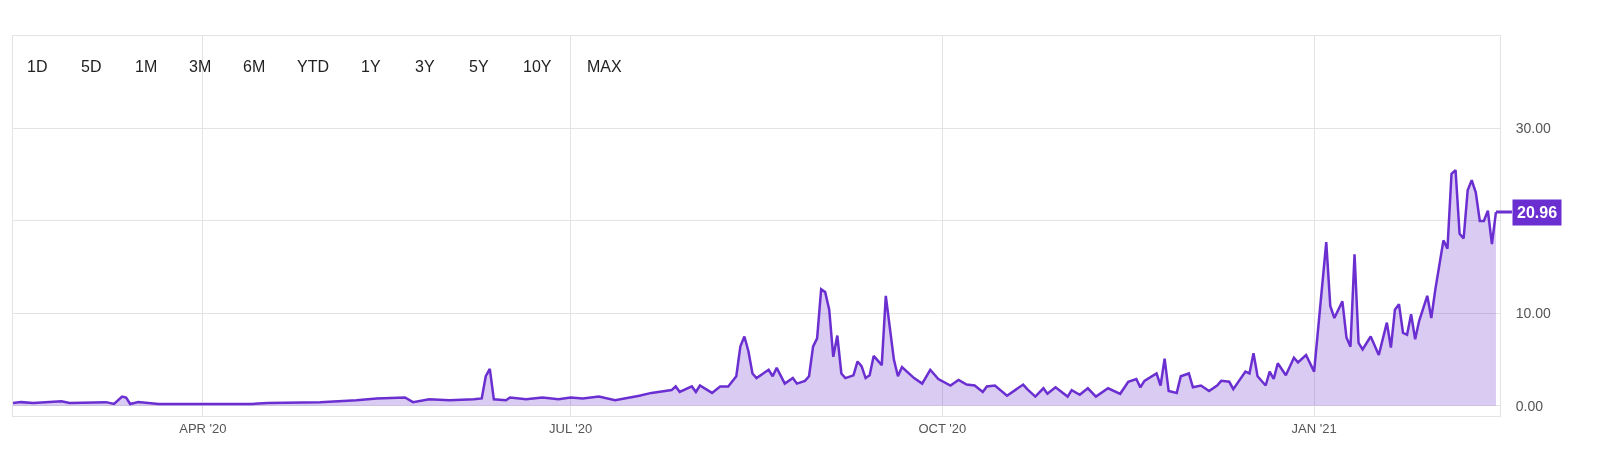  Describe the element at coordinates (371, 66) in the screenshot. I see `annotation: 1Y` at that location.